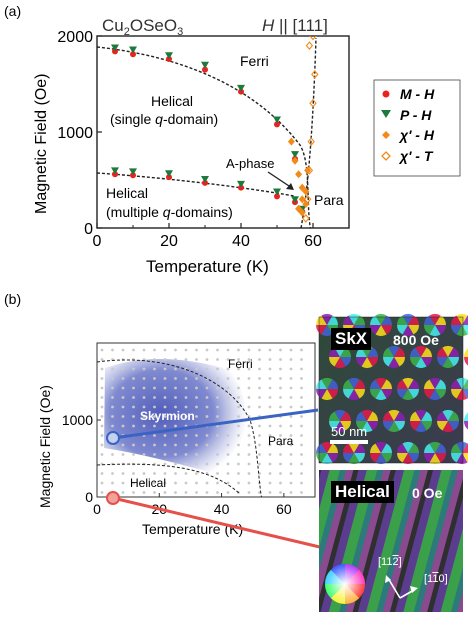  What do you see at coordinates (12, 299) in the screenshot?
I see `panel-b-label: (b)` at bounding box center [12, 299].